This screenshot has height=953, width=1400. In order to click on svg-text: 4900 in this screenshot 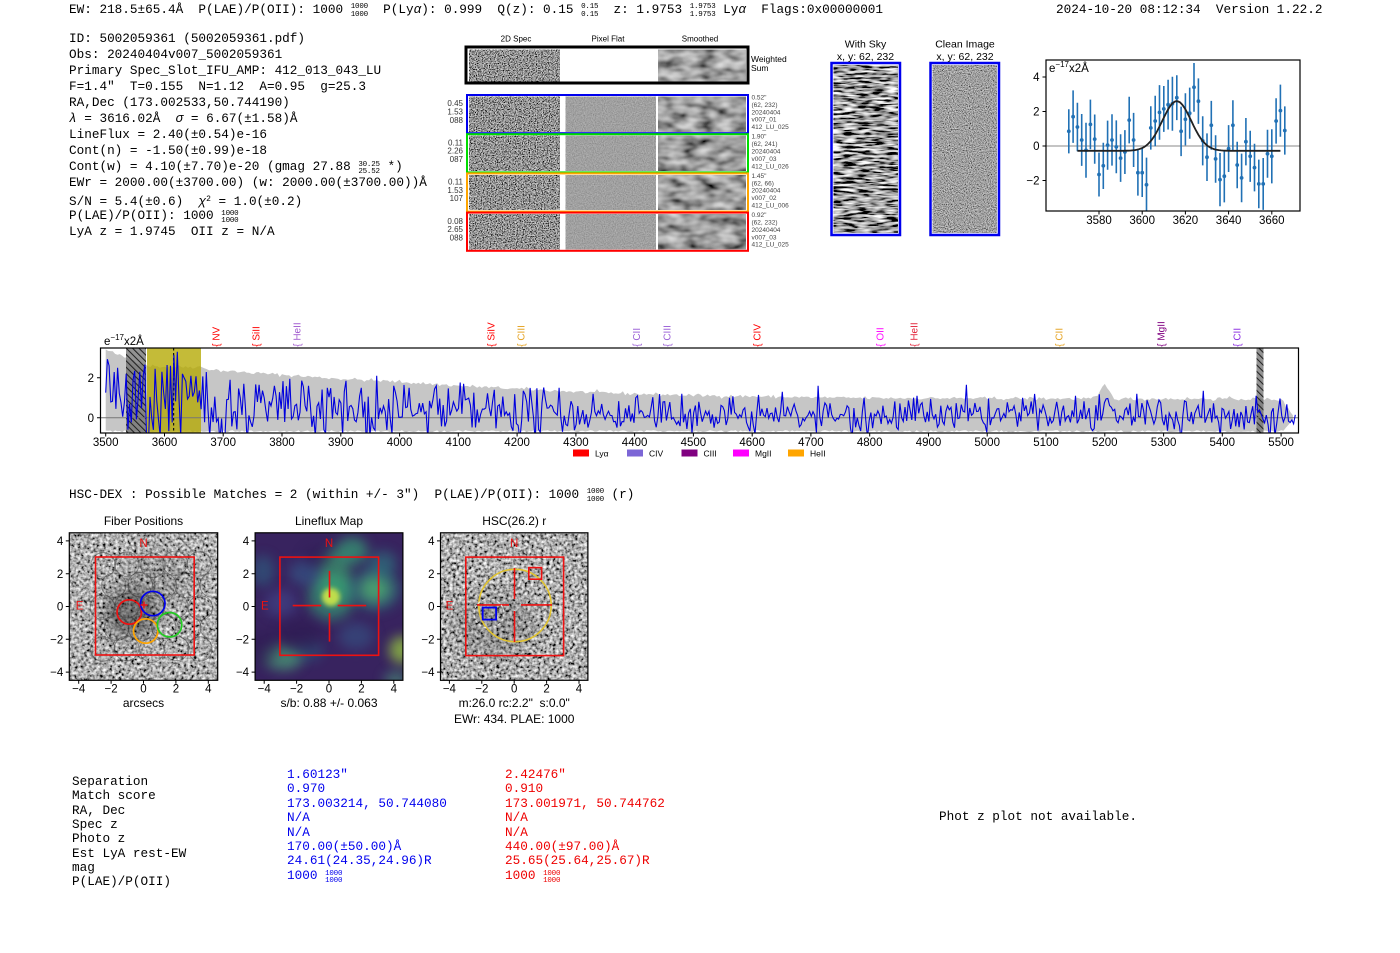, I will do `click(929, 443)`.